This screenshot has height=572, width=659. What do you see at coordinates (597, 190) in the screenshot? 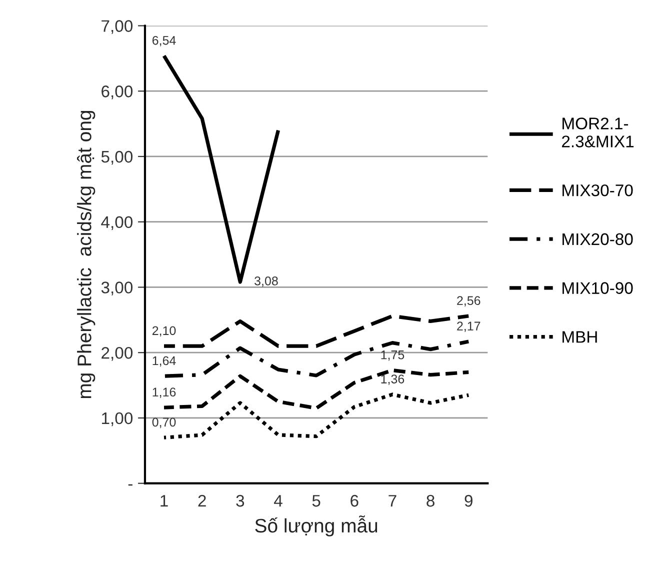
I see `legend-label: MIX30-70` at bounding box center [597, 190].